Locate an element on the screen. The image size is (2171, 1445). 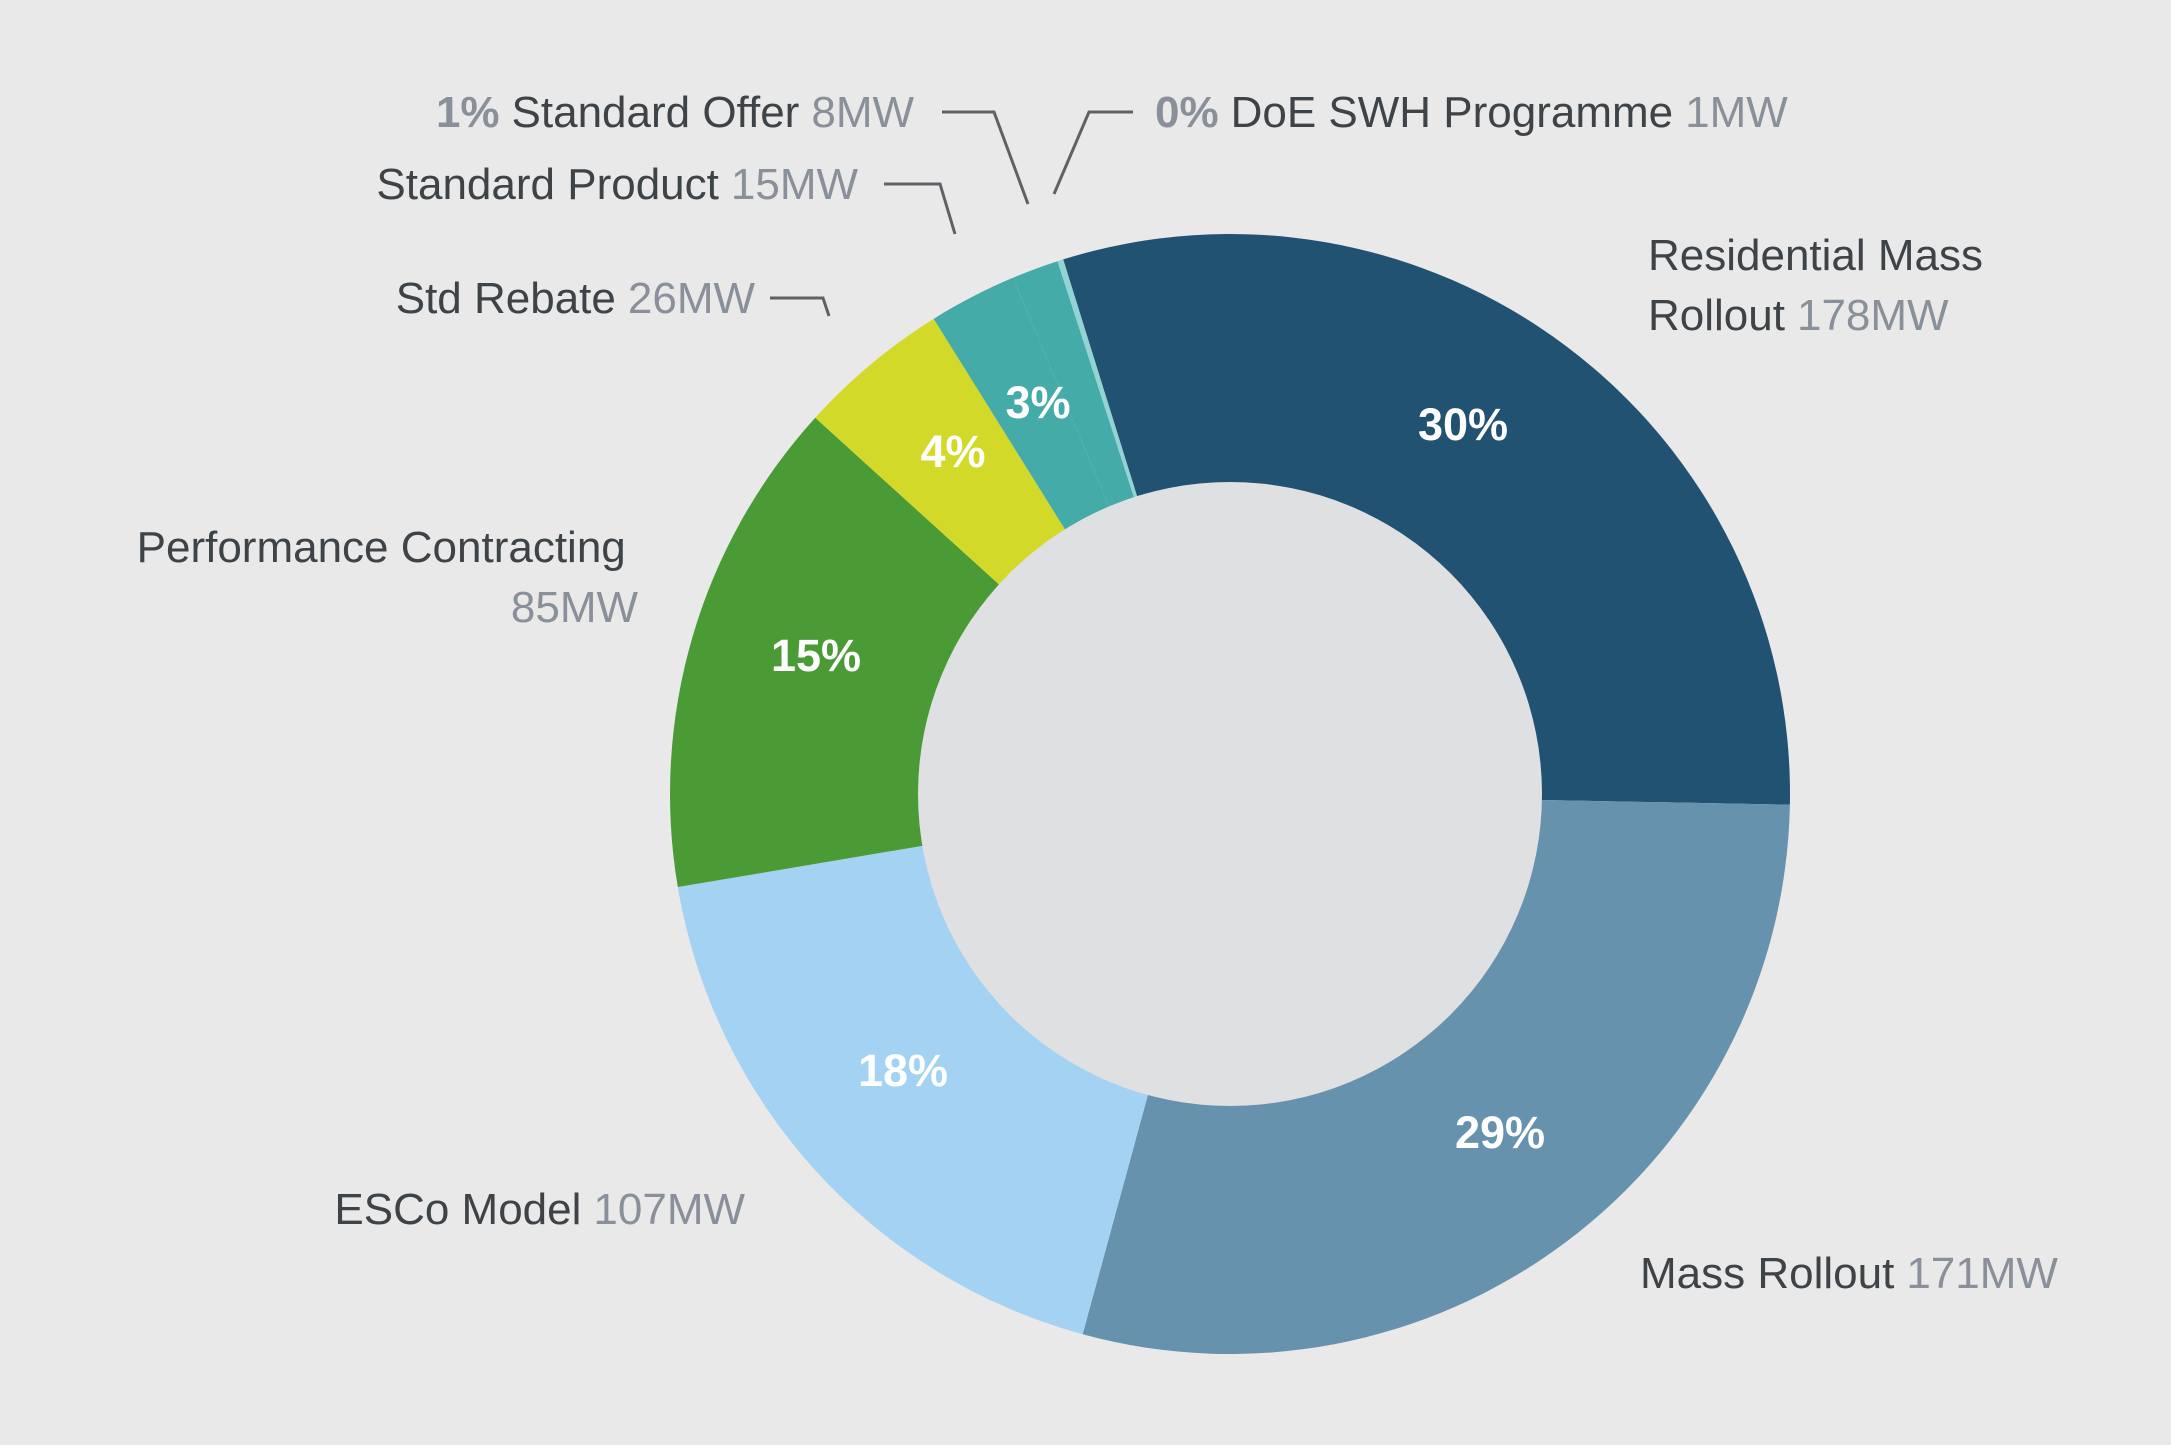
label-mw-mass-rollout: 171MW is located at coordinates (1982, 1273).